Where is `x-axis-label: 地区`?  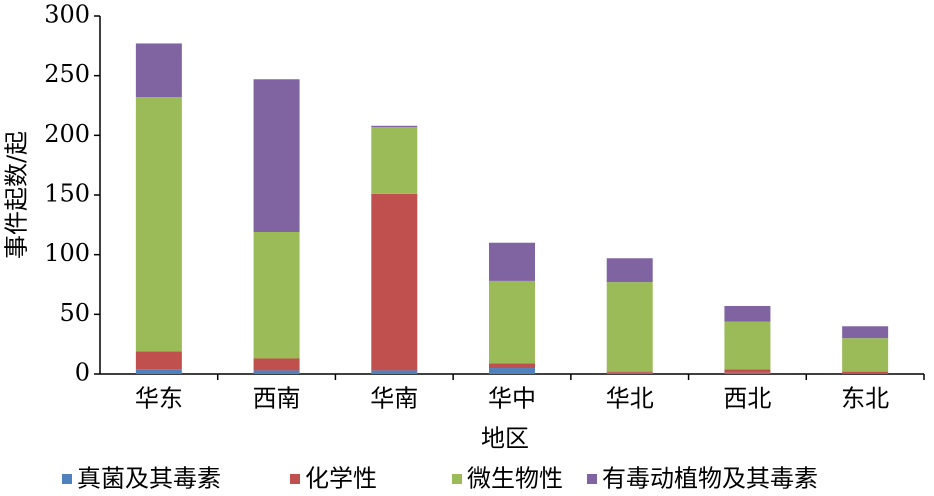 x-axis-label: 地区 is located at coordinates (505, 439).